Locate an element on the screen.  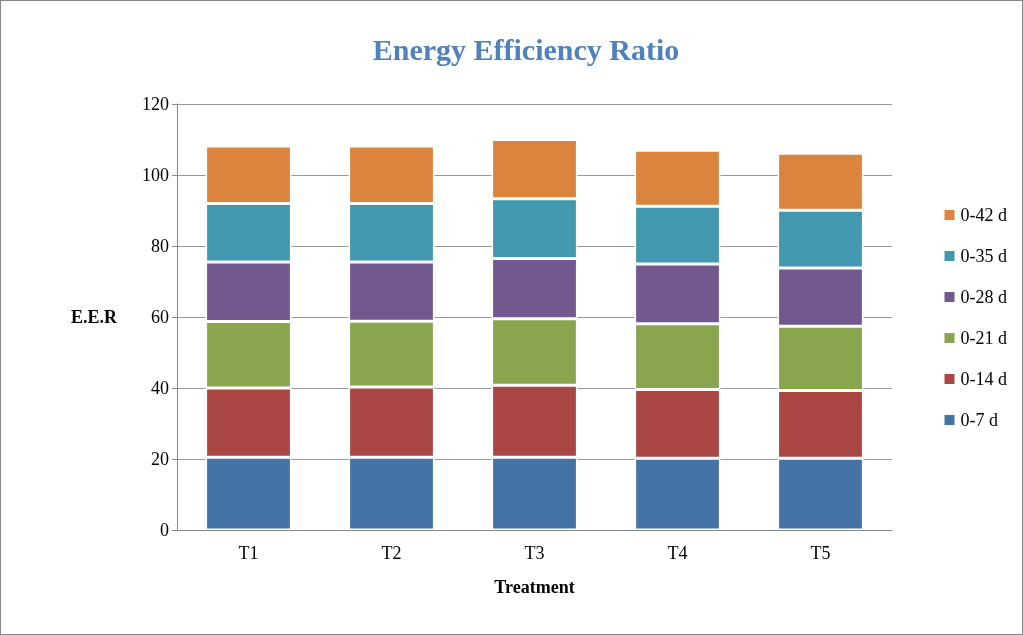
y-tick-label: 20 is located at coordinates (160, 459).